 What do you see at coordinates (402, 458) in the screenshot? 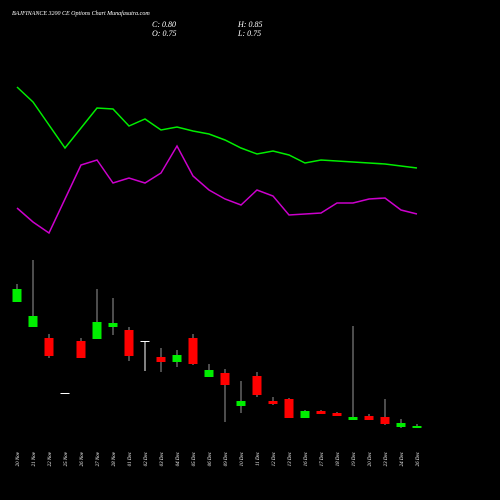
I see `x-tick-label: 24 Dec` at bounding box center [402, 458].